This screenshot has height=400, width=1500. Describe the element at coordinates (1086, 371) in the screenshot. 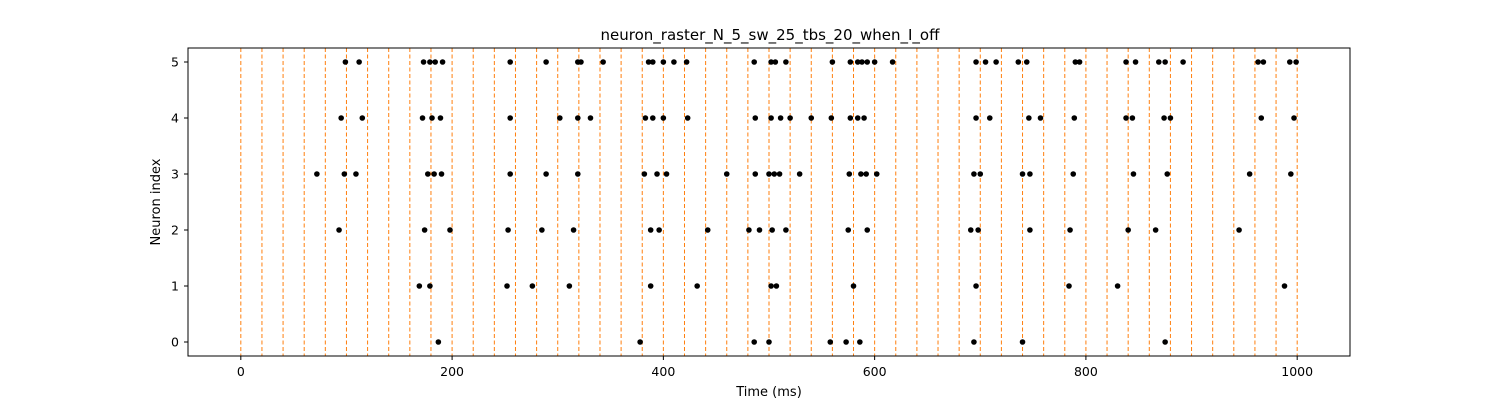

I see `x-tick-label: 800` at that location.